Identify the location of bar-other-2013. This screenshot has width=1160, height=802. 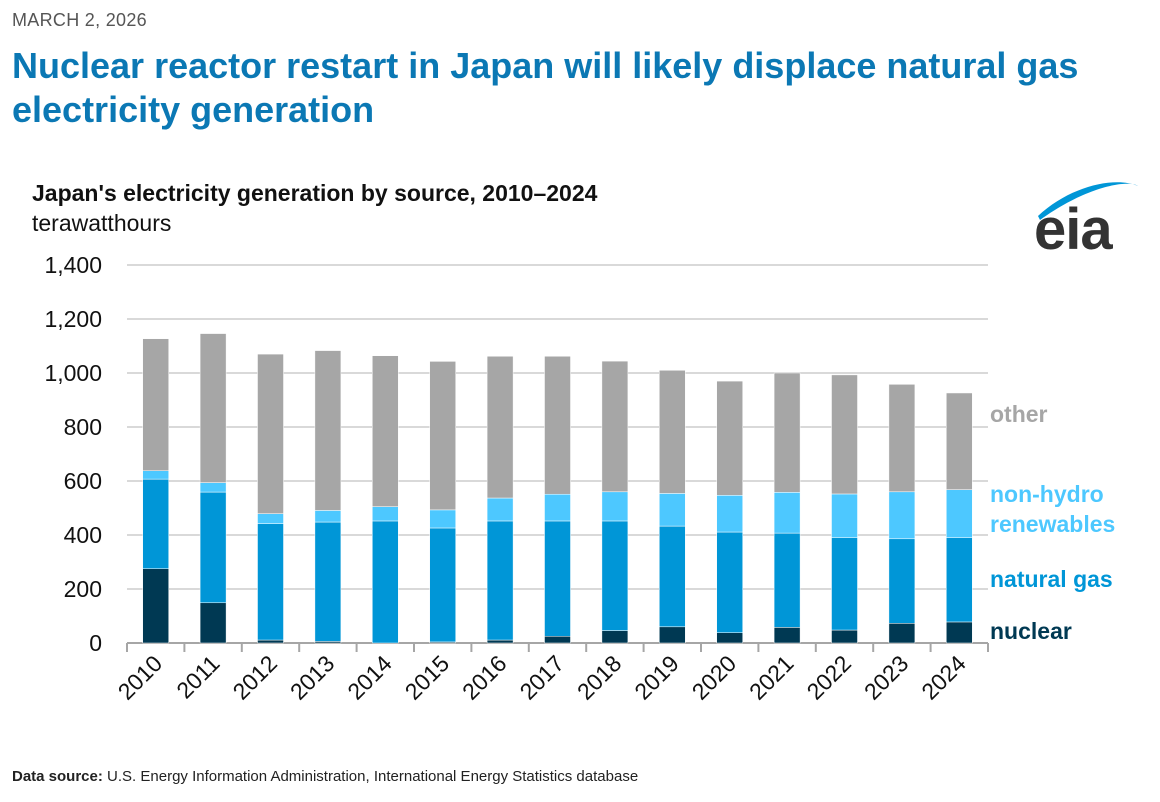
(328, 430).